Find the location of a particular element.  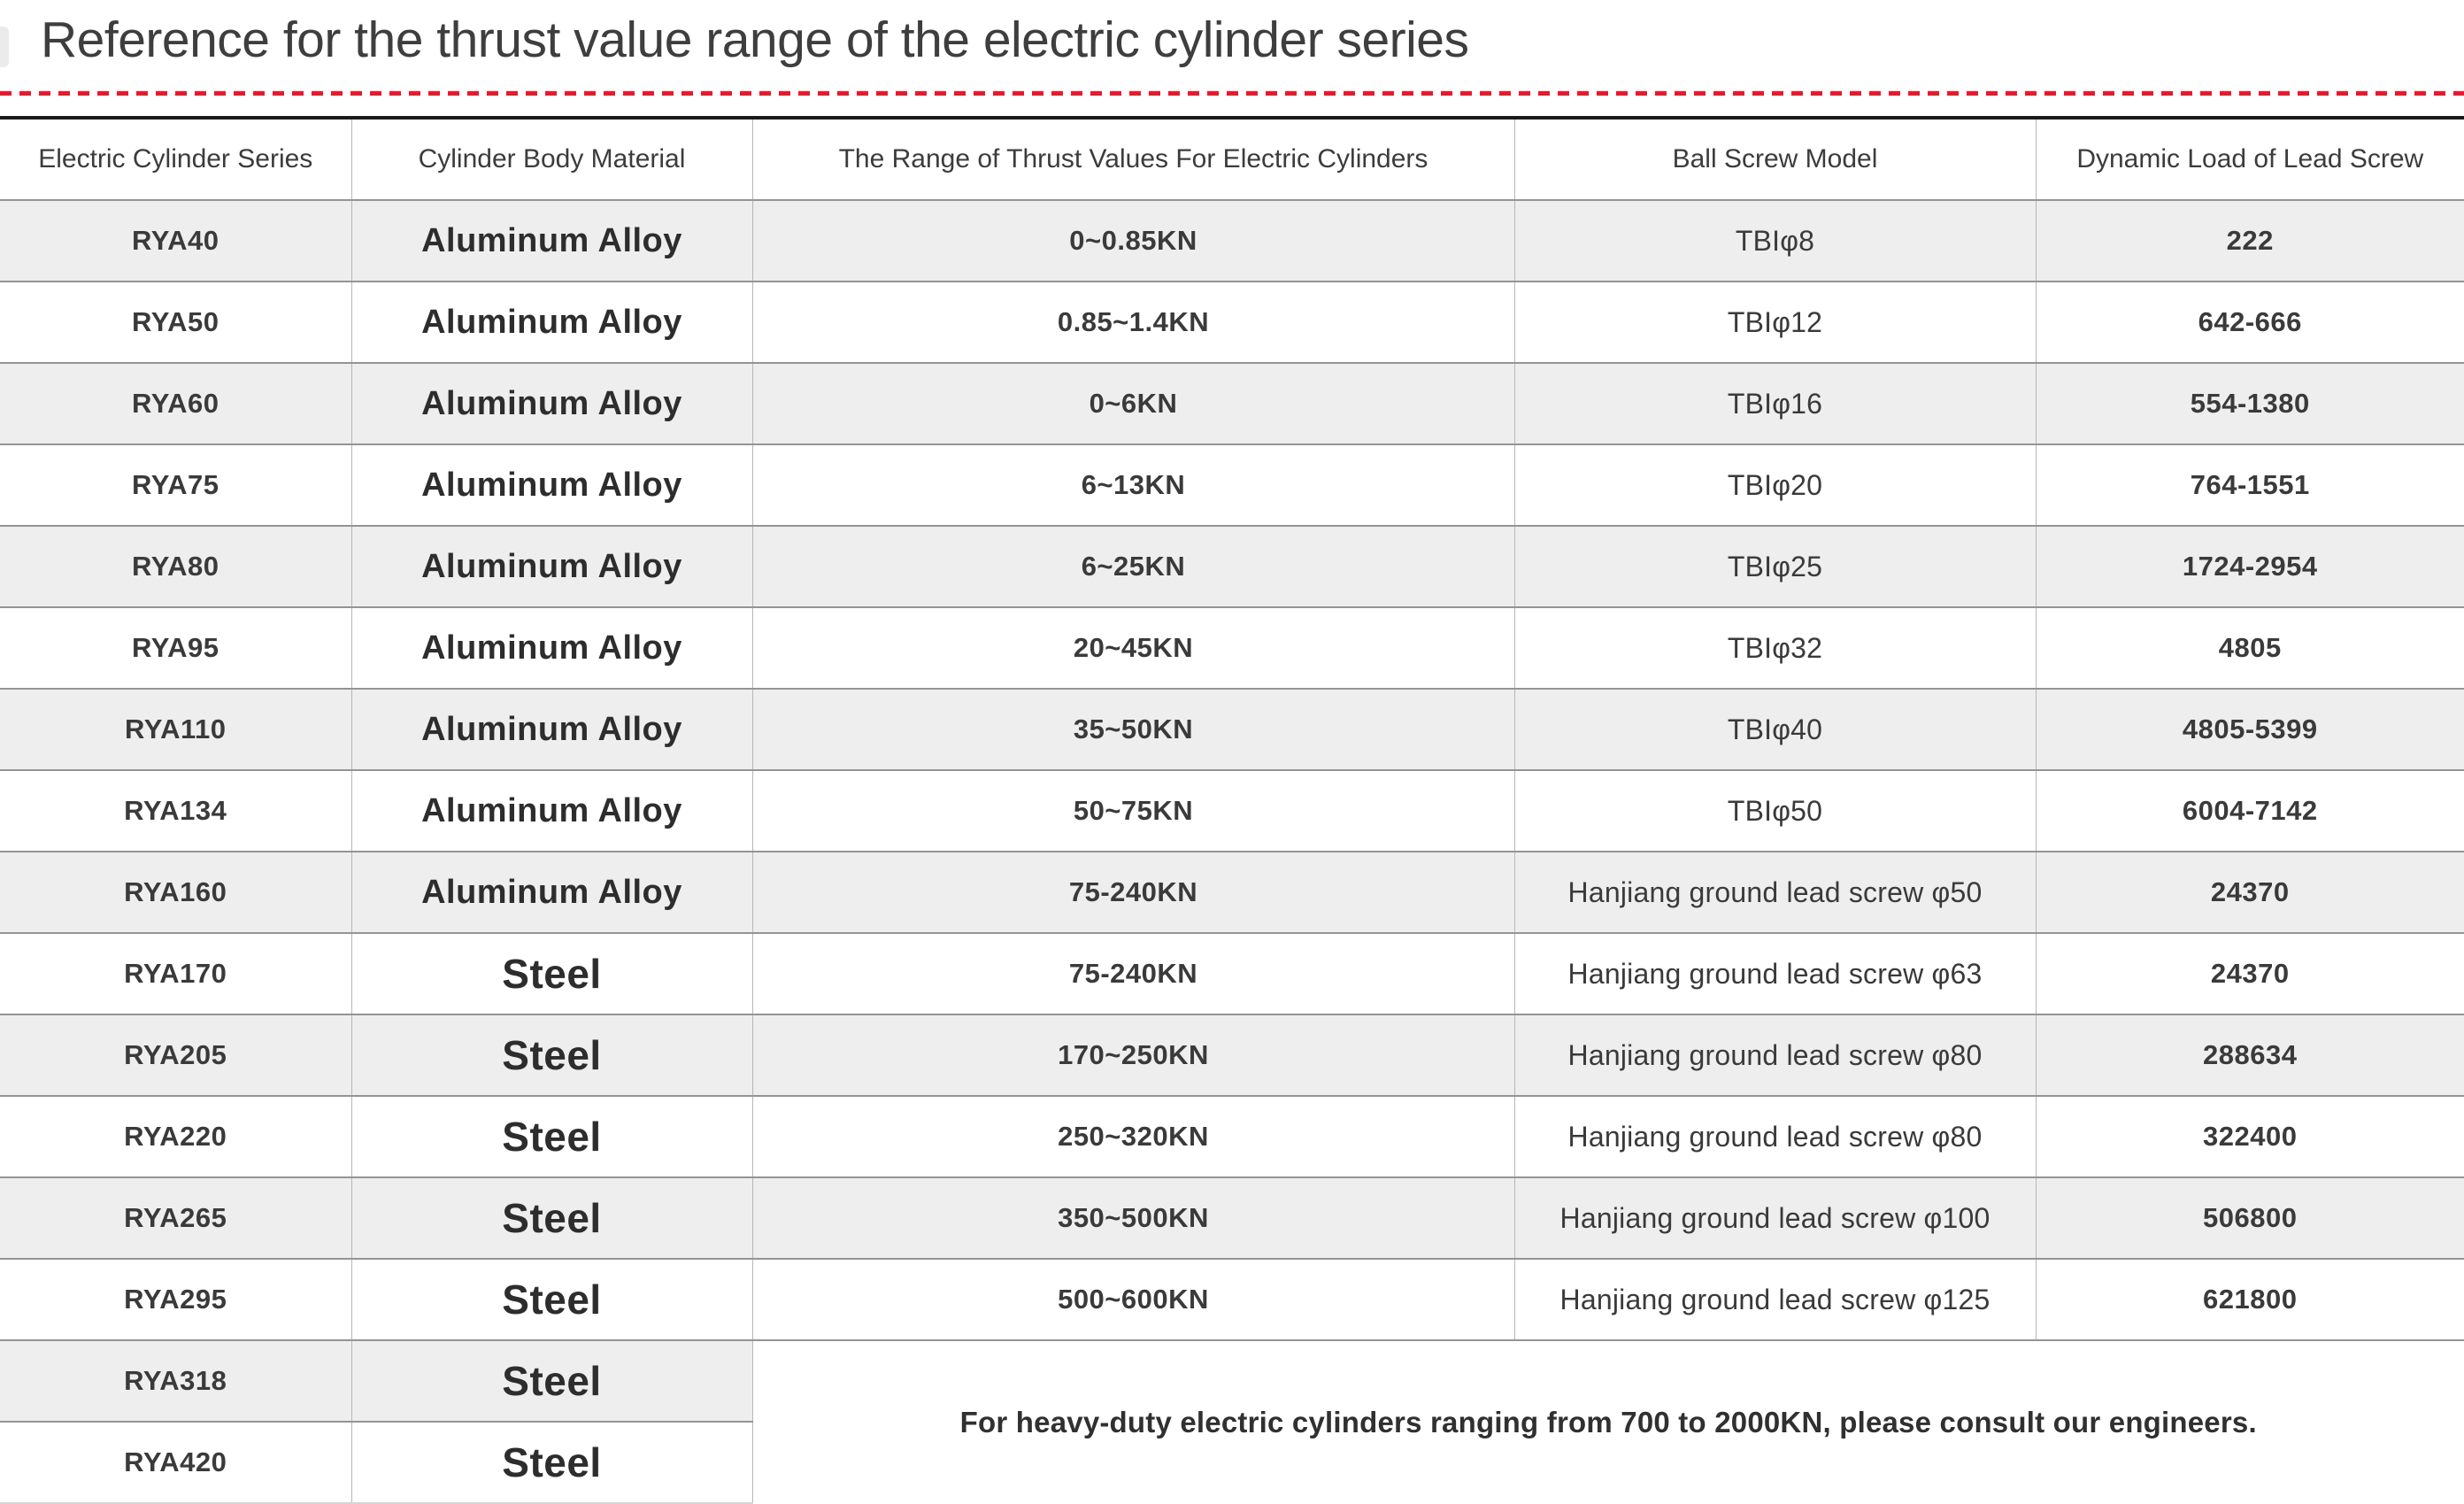

screw-cell: Hanjiang ground lead screw φ50 is located at coordinates (1774, 892).